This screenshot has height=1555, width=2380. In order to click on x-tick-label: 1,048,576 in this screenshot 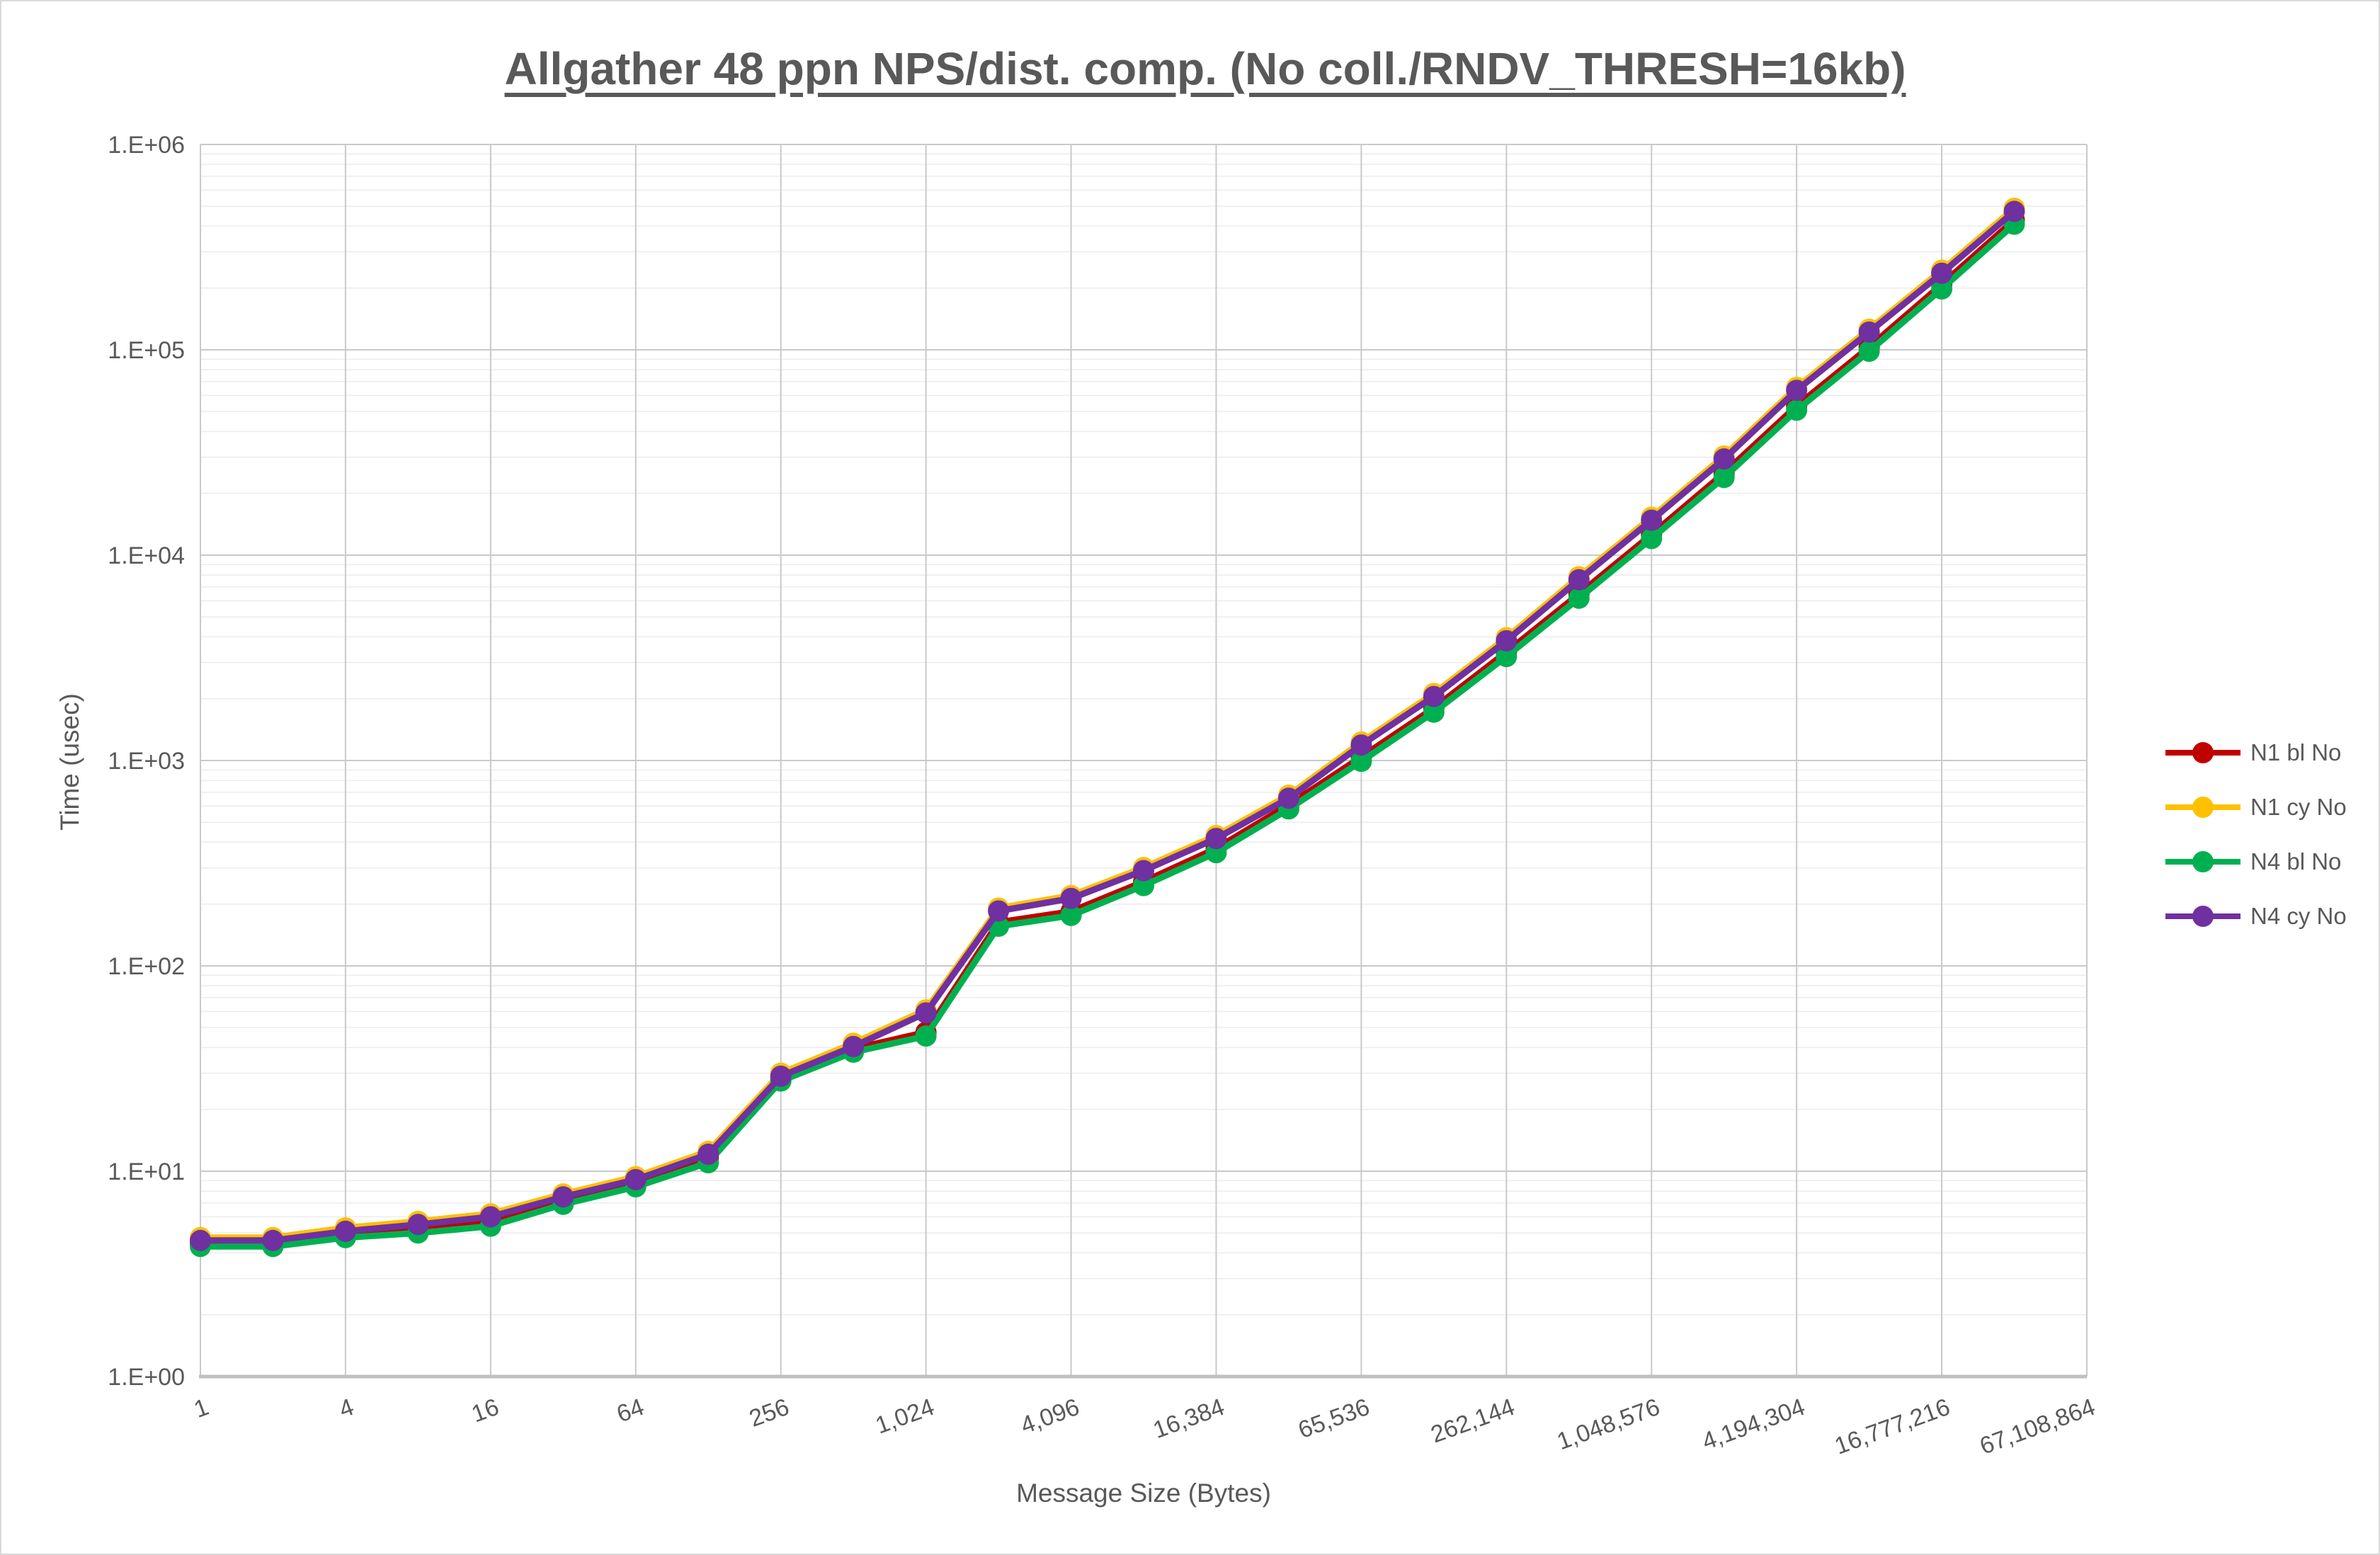, I will do `click(1608, 1424)`.